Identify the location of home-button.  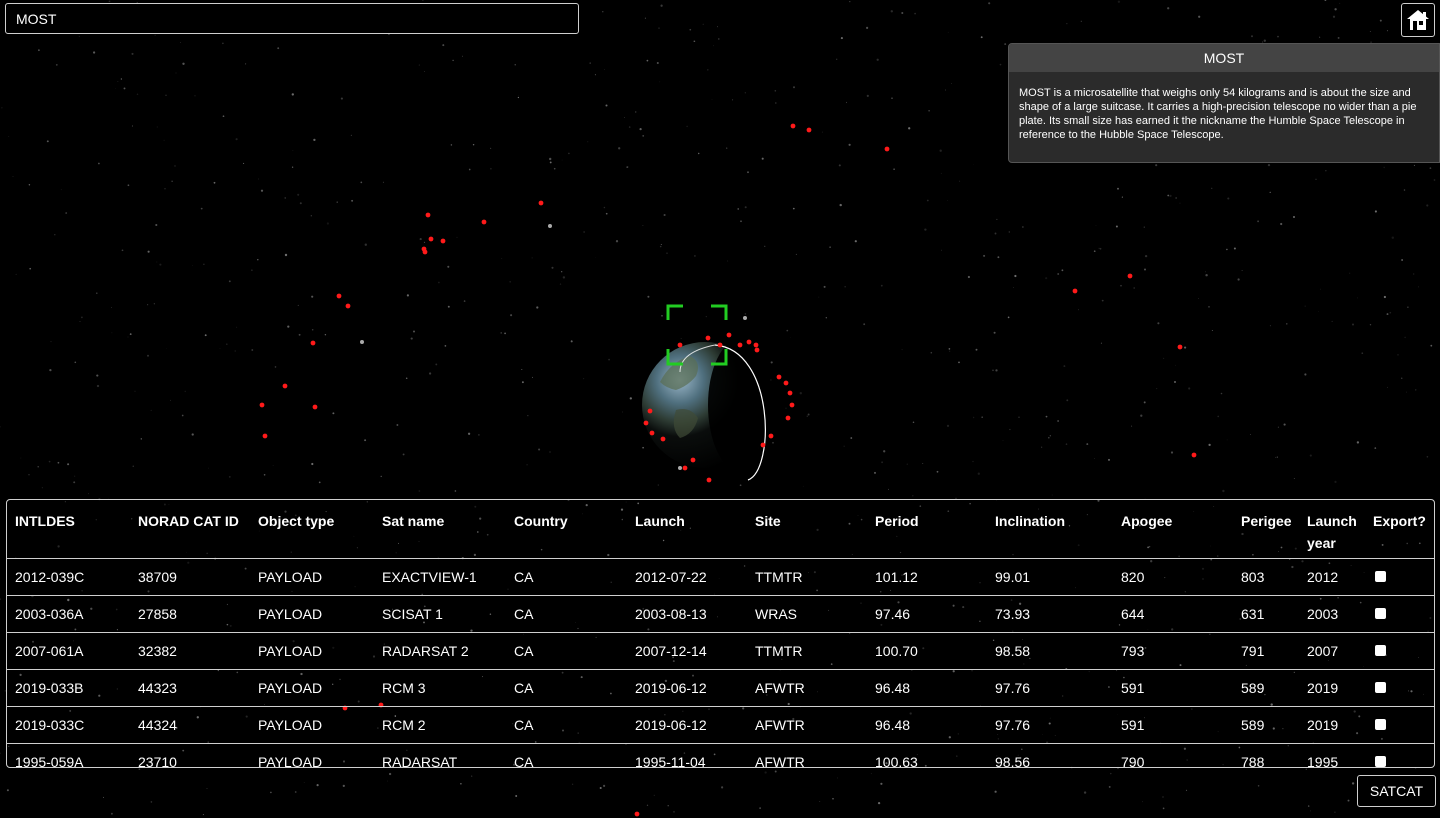
(1418, 20).